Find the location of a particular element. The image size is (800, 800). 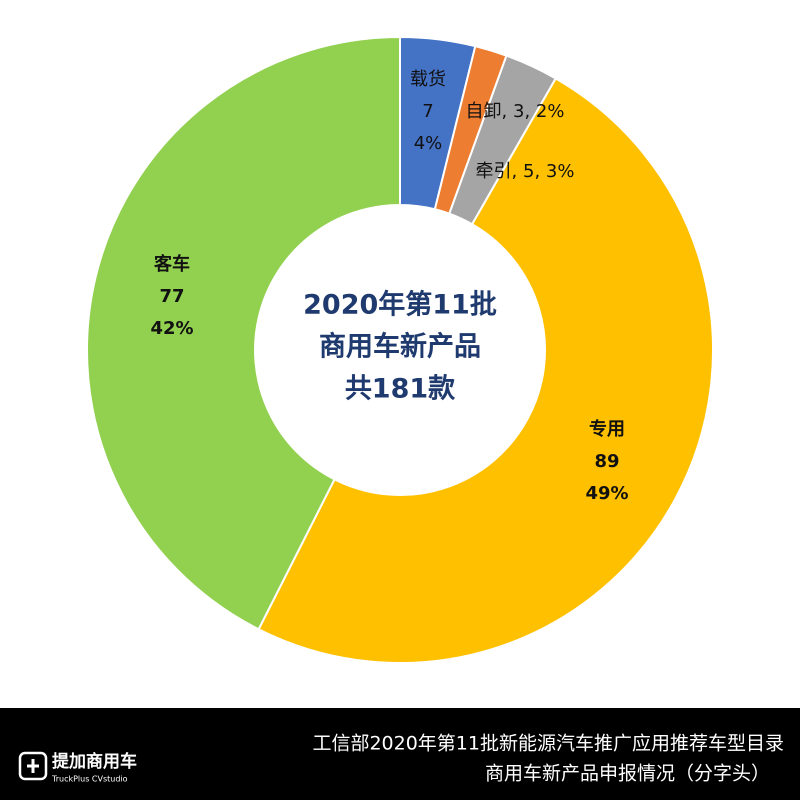

center-line: 商用车新产品 is located at coordinates (400, 347).